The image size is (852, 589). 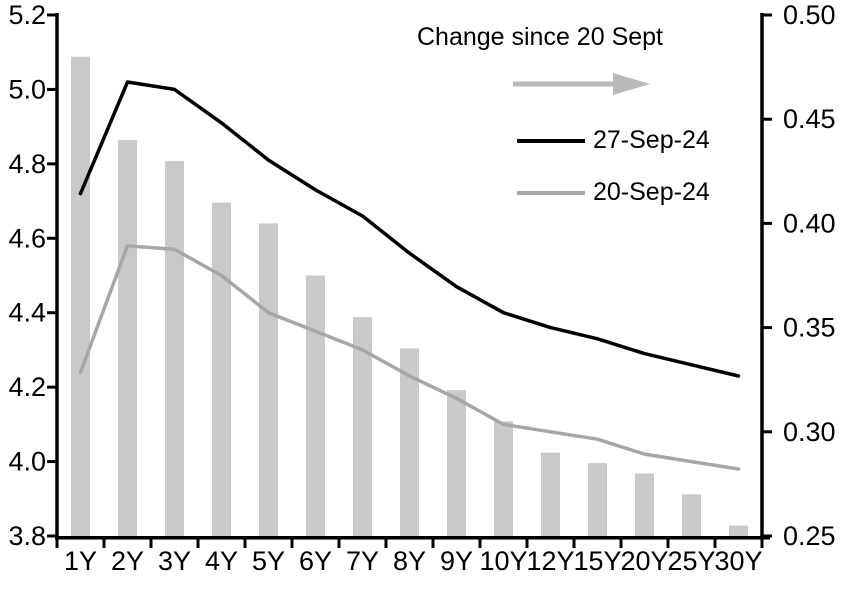 I want to click on bar-20Y, so click(x=644, y=504).